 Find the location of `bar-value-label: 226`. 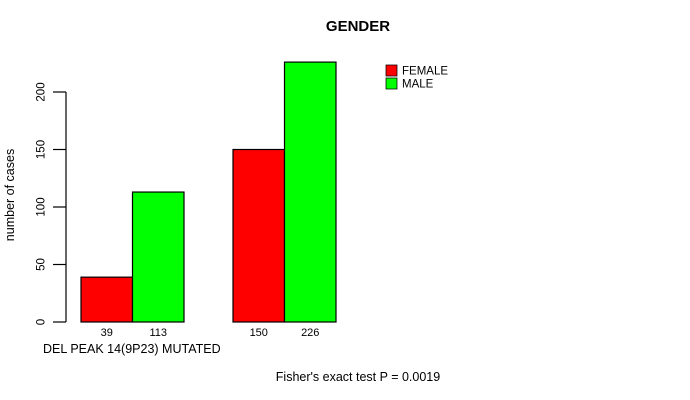

bar-value-label: 226 is located at coordinates (310, 333).